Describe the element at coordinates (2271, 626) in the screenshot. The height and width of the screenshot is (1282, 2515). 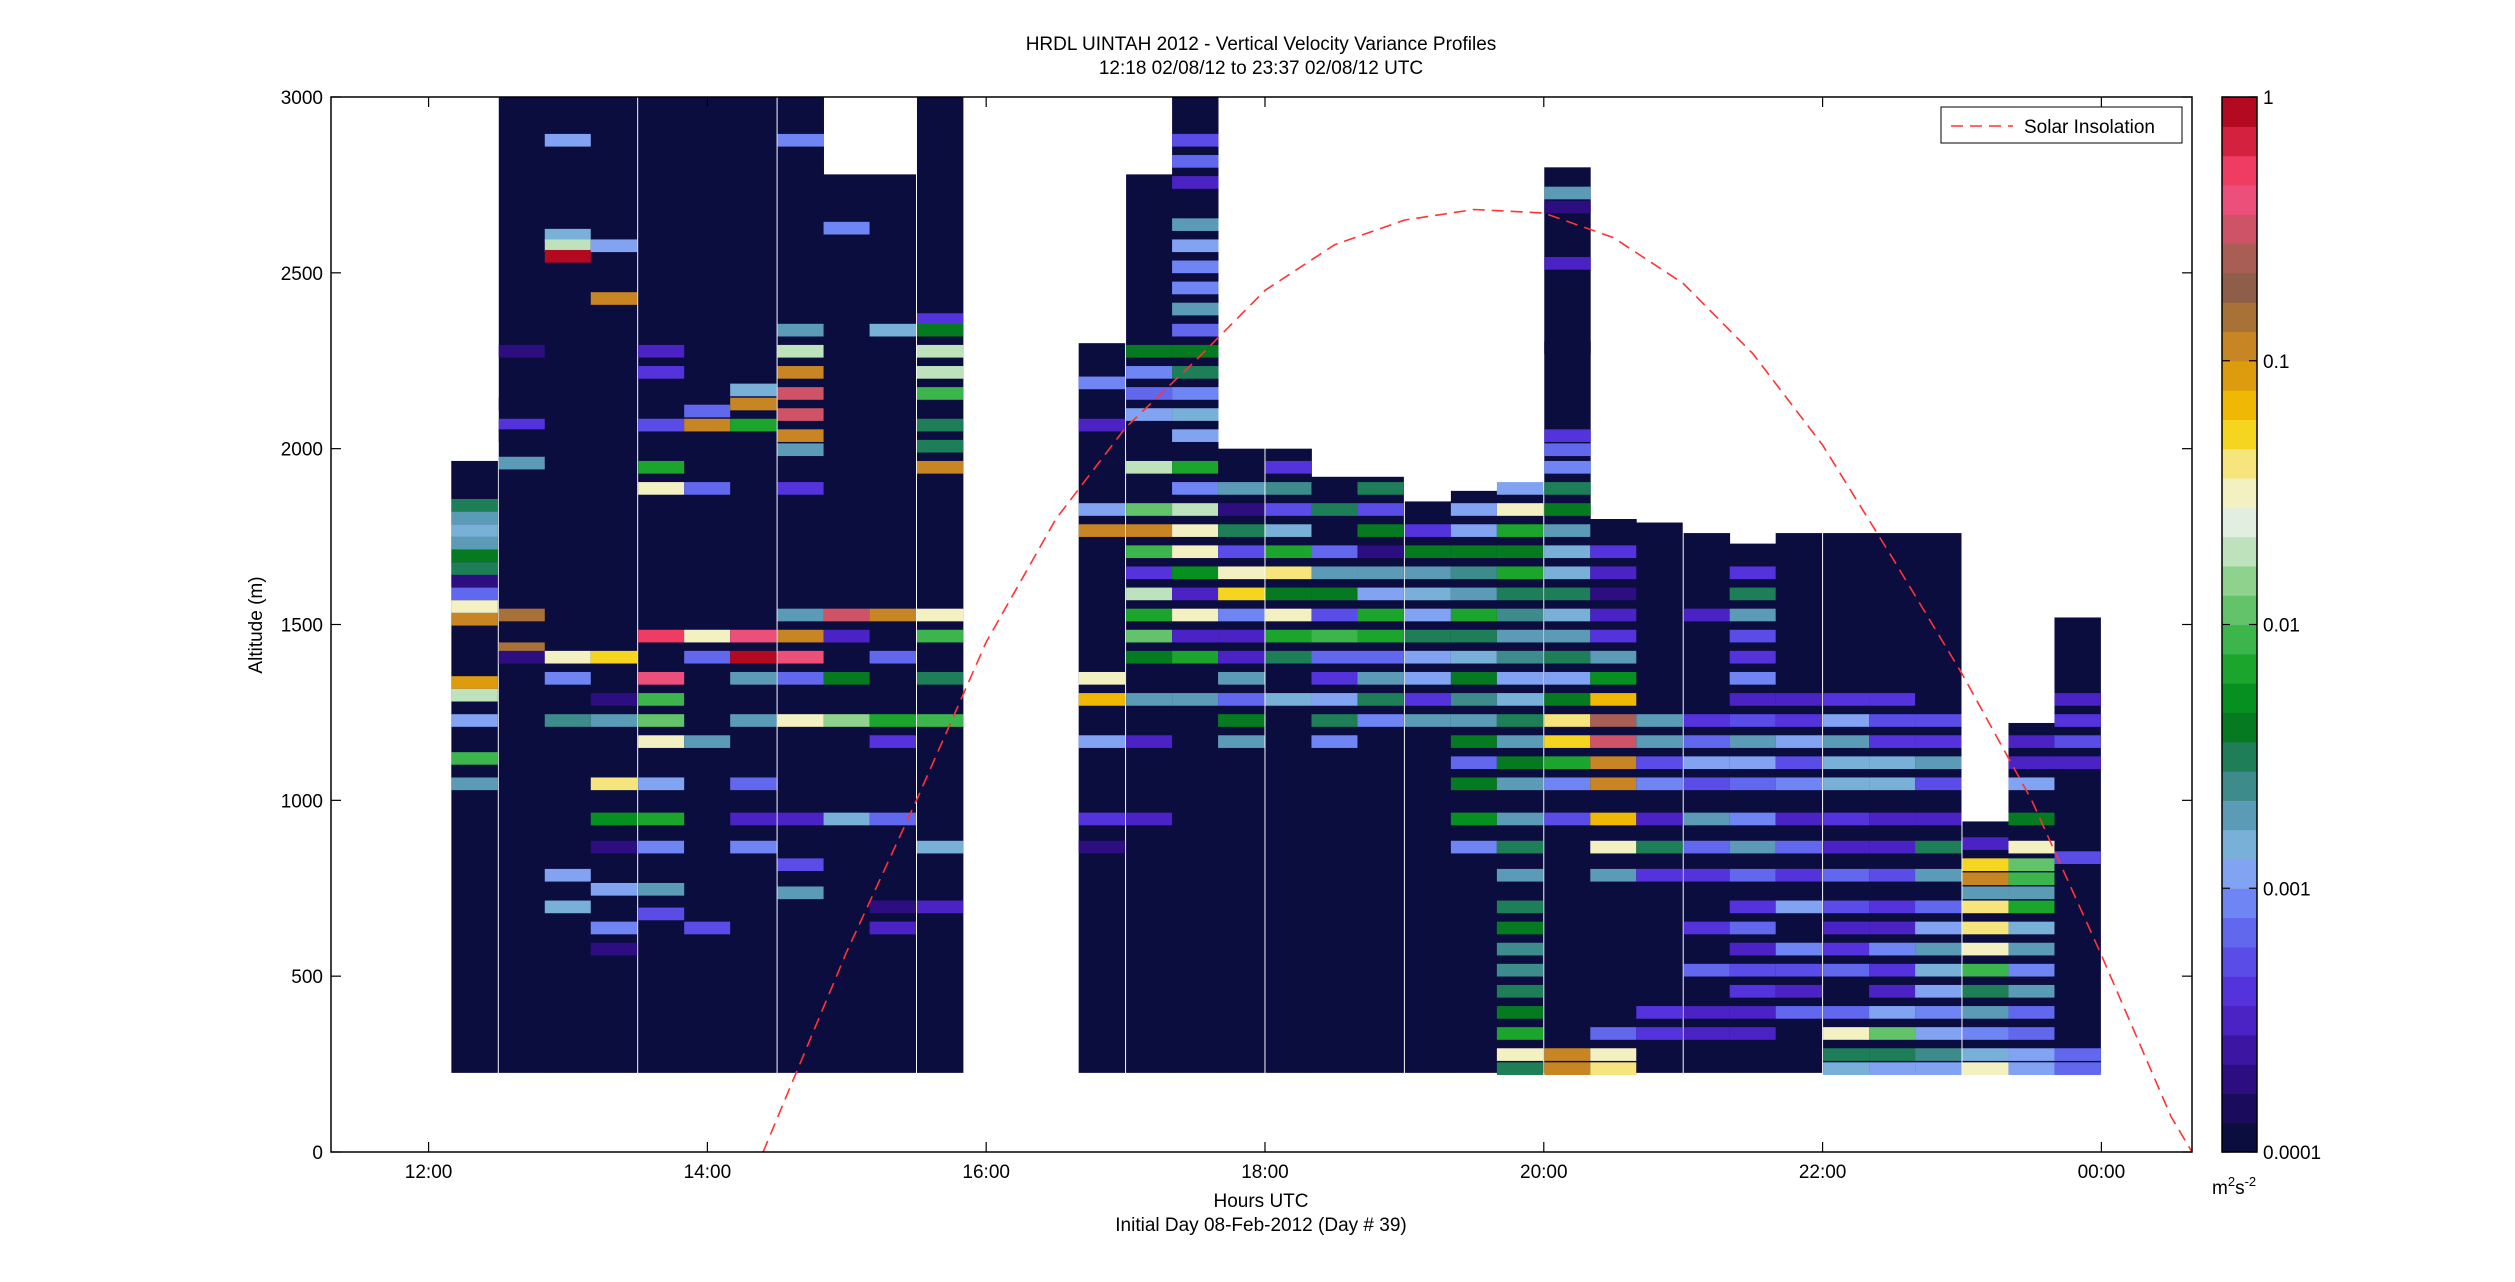
I see `colorbar-ticks: 1 0.1 0.01 0.001 0.0001` at that location.